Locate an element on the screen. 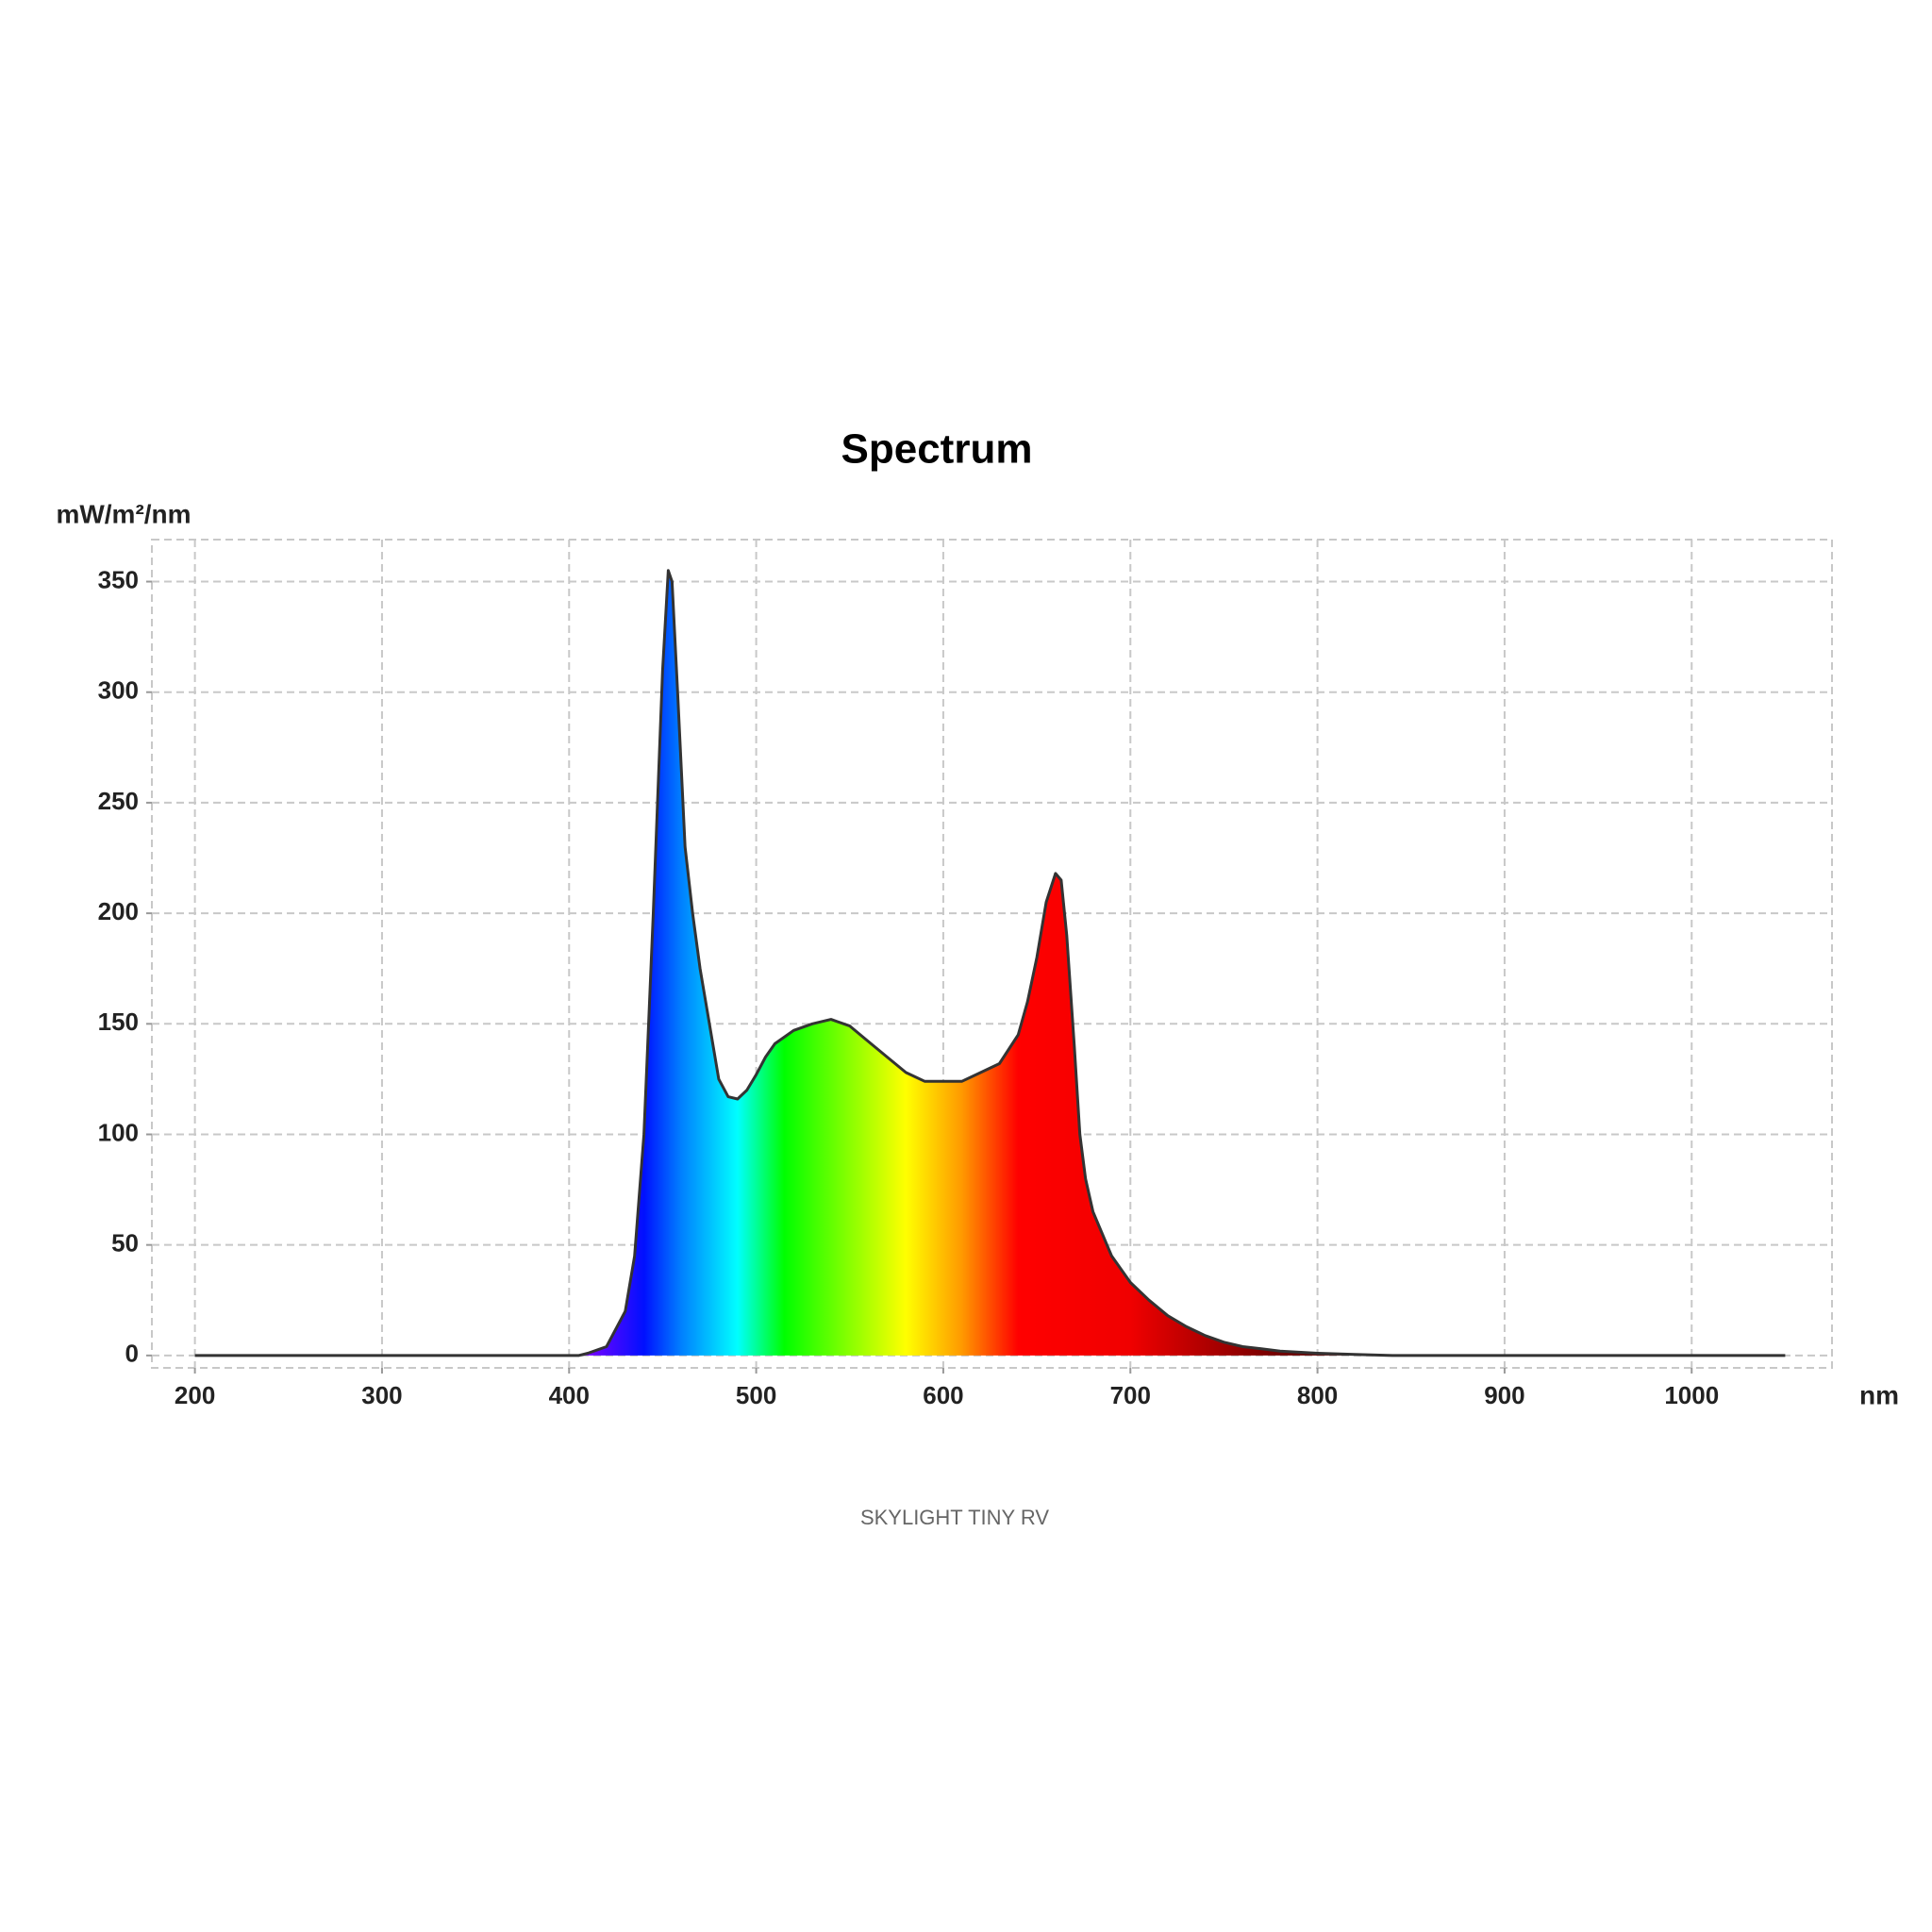 This screenshot has height=1932, width=1932. y-tick-label: 100 is located at coordinates (119, 1132).